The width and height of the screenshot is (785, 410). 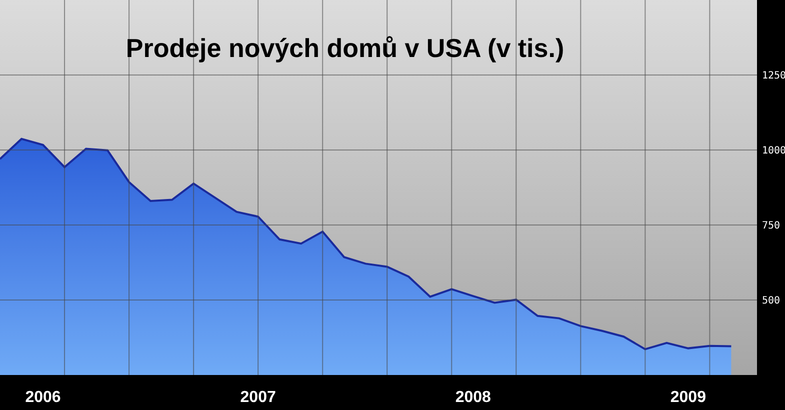 What do you see at coordinates (345, 48) in the screenshot?
I see `text: Prodeje nových domů v USA (v tis.)` at bounding box center [345, 48].